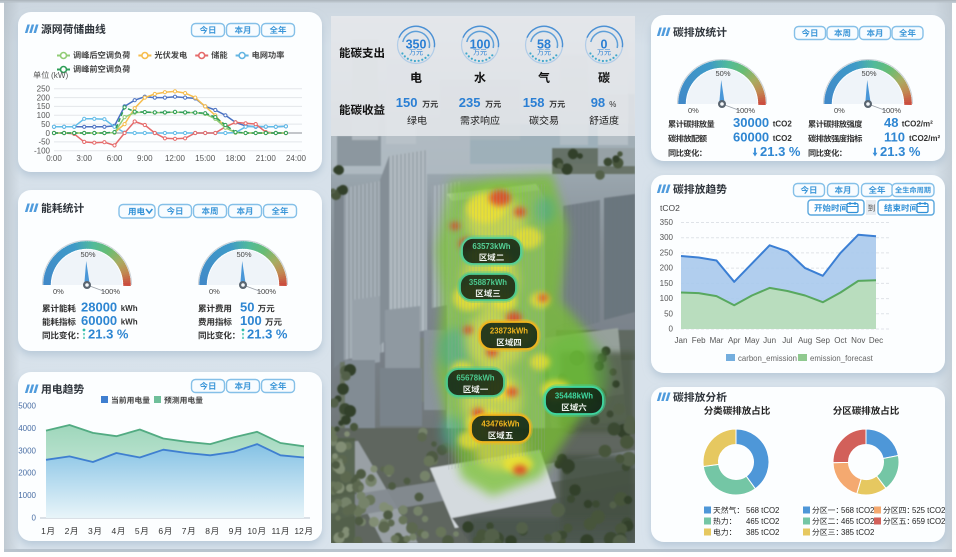 The width and height of the screenshot is (956, 557). What do you see at coordinates (928, 510) in the screenshot?
I see `svg-text: 525 tCO2` at bounding box center [928, 510].